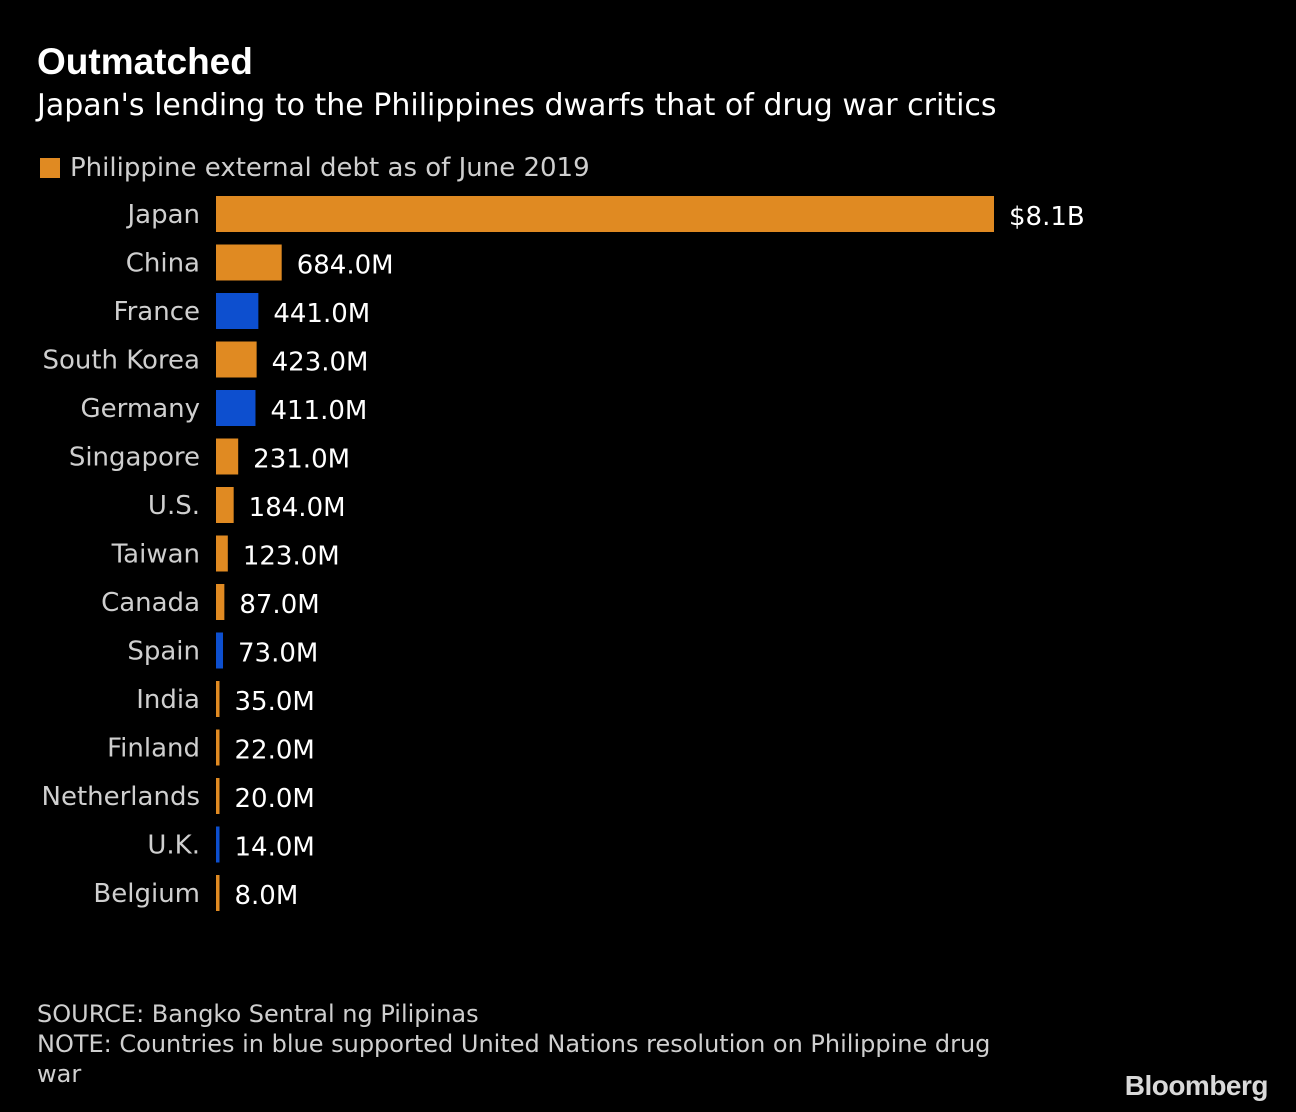 This screenshot has height=1112, width=1296. I want to click on value-label-u-s: 184.0M, so click(297, 508).